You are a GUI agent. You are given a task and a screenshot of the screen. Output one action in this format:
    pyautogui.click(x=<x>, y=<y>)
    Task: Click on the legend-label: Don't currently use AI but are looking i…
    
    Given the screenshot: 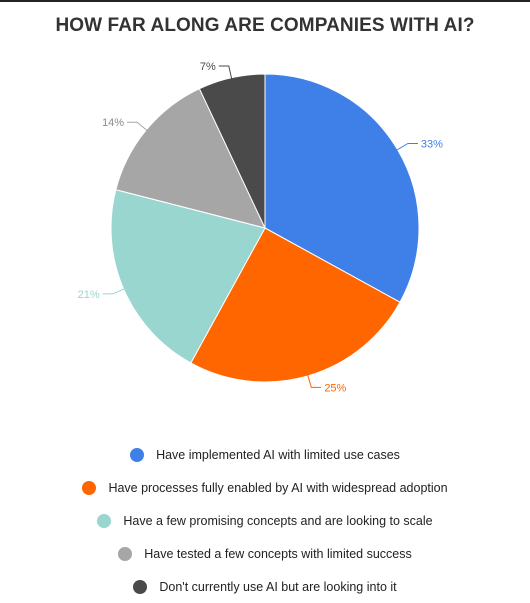 What is the action you would take?
    pyautogui.click(x=278, y=586)
    